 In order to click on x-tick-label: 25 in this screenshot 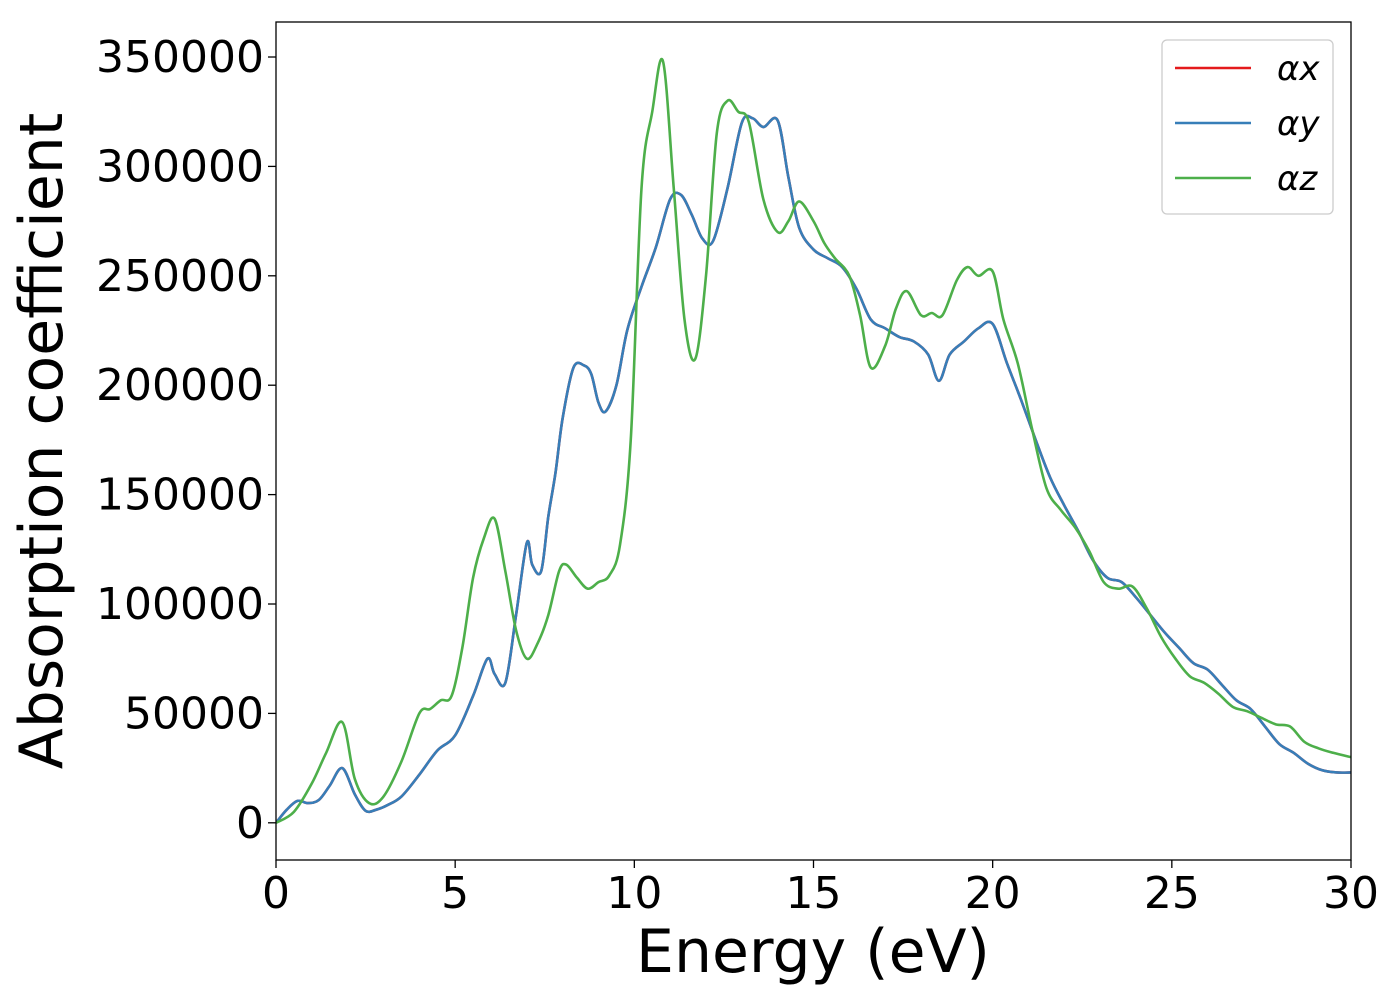, I will do `click(1172, 893)`.